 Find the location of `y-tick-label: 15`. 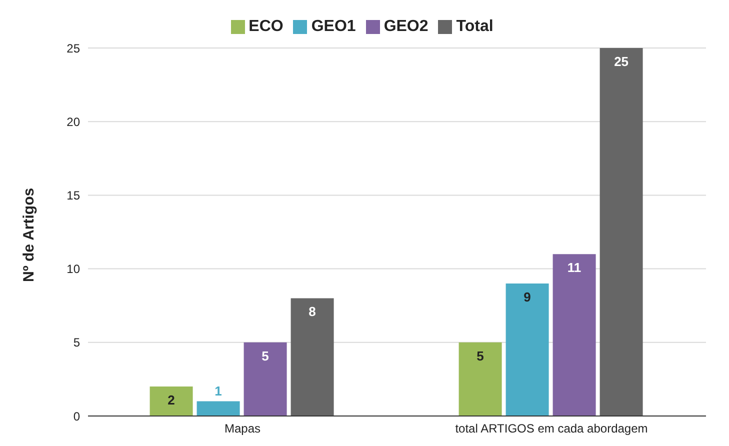

y-tick-label: 15 is located at coordinates (73, 195).